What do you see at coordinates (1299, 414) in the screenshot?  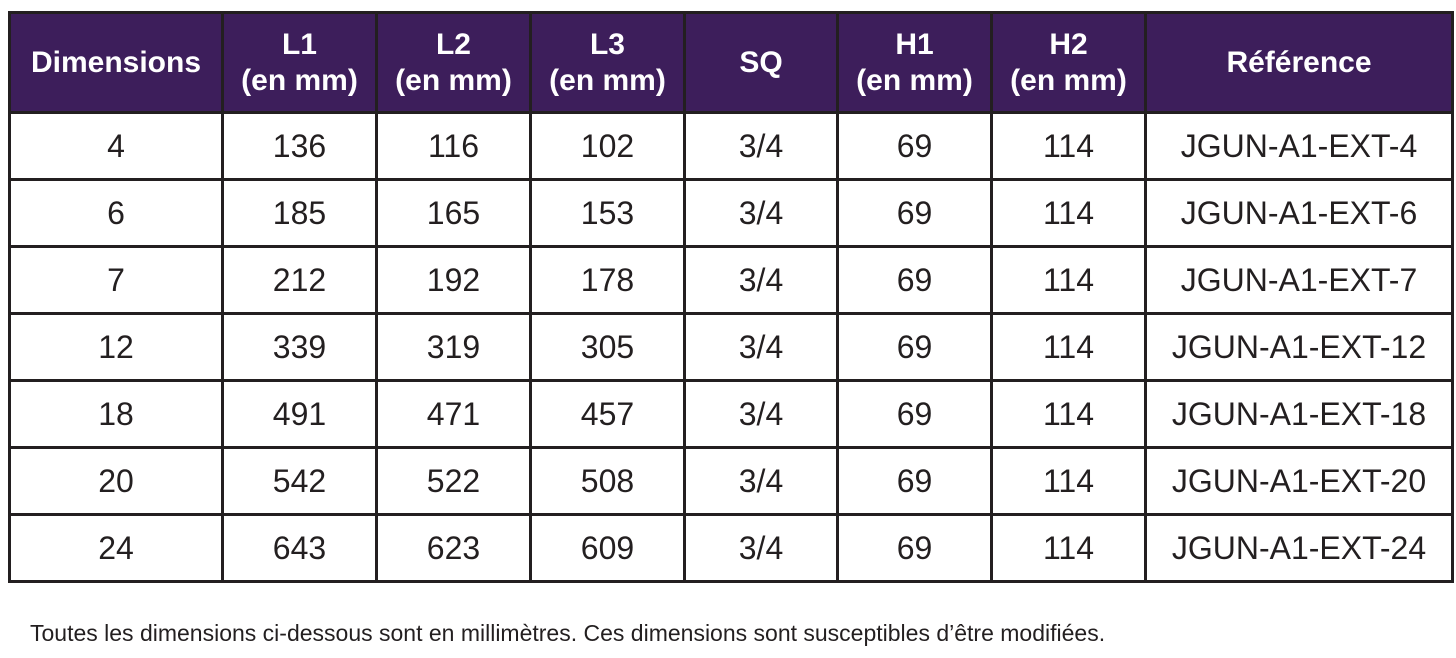 I see `cell-reference: JGUN-A1-EXT-18` at bounding box center [1299, 414].